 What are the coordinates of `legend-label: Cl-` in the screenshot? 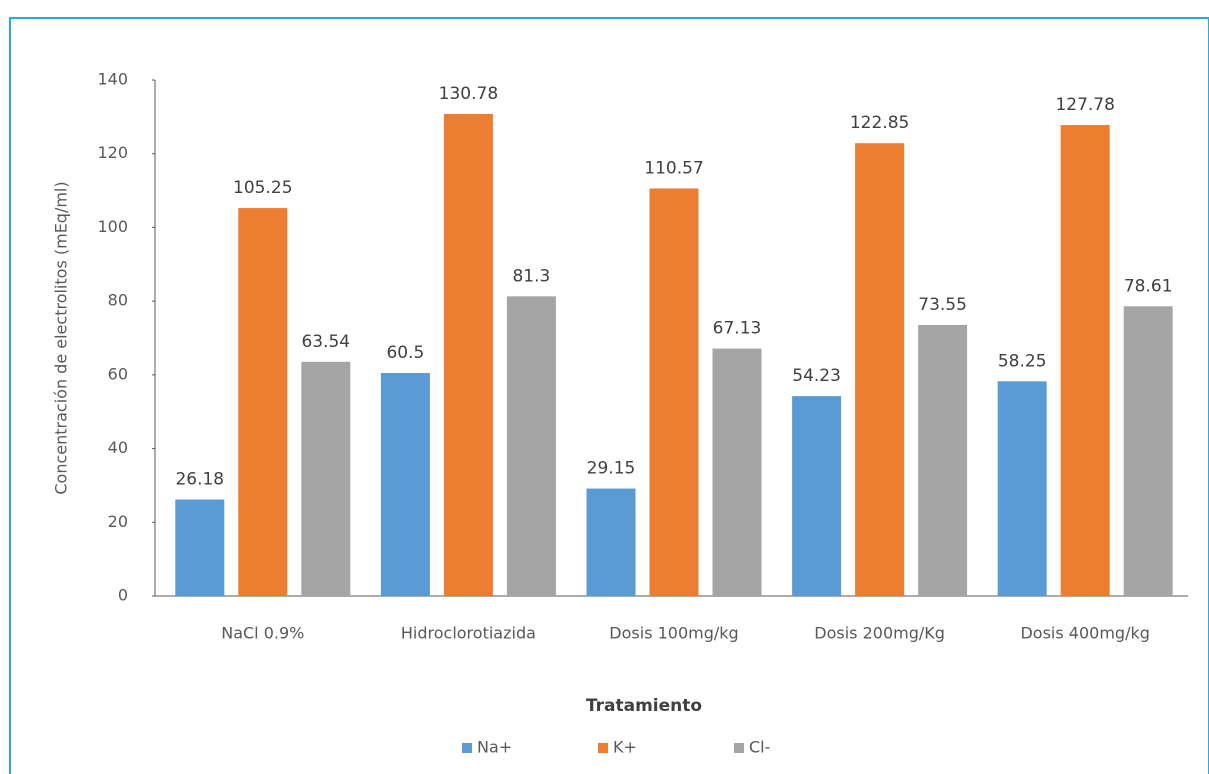 It's located at (759, 747).